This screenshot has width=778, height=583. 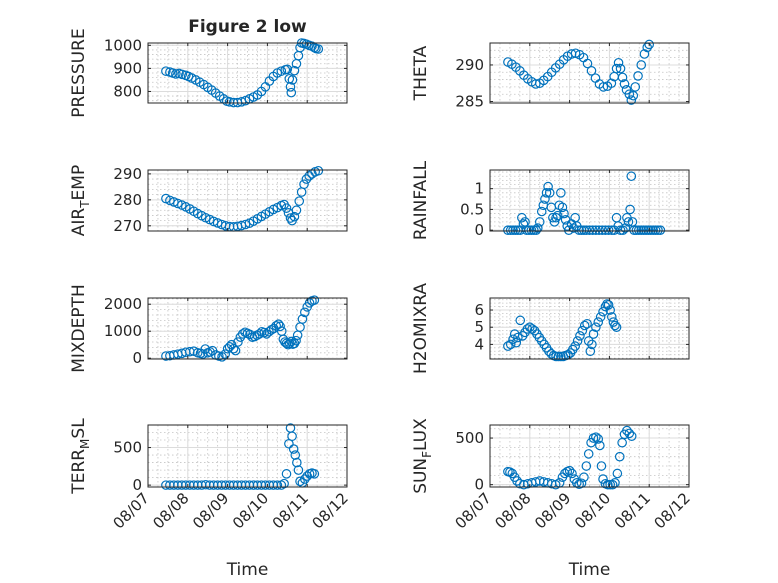 I want to click on y-tick-label: 0, so click(x=479, y=230).